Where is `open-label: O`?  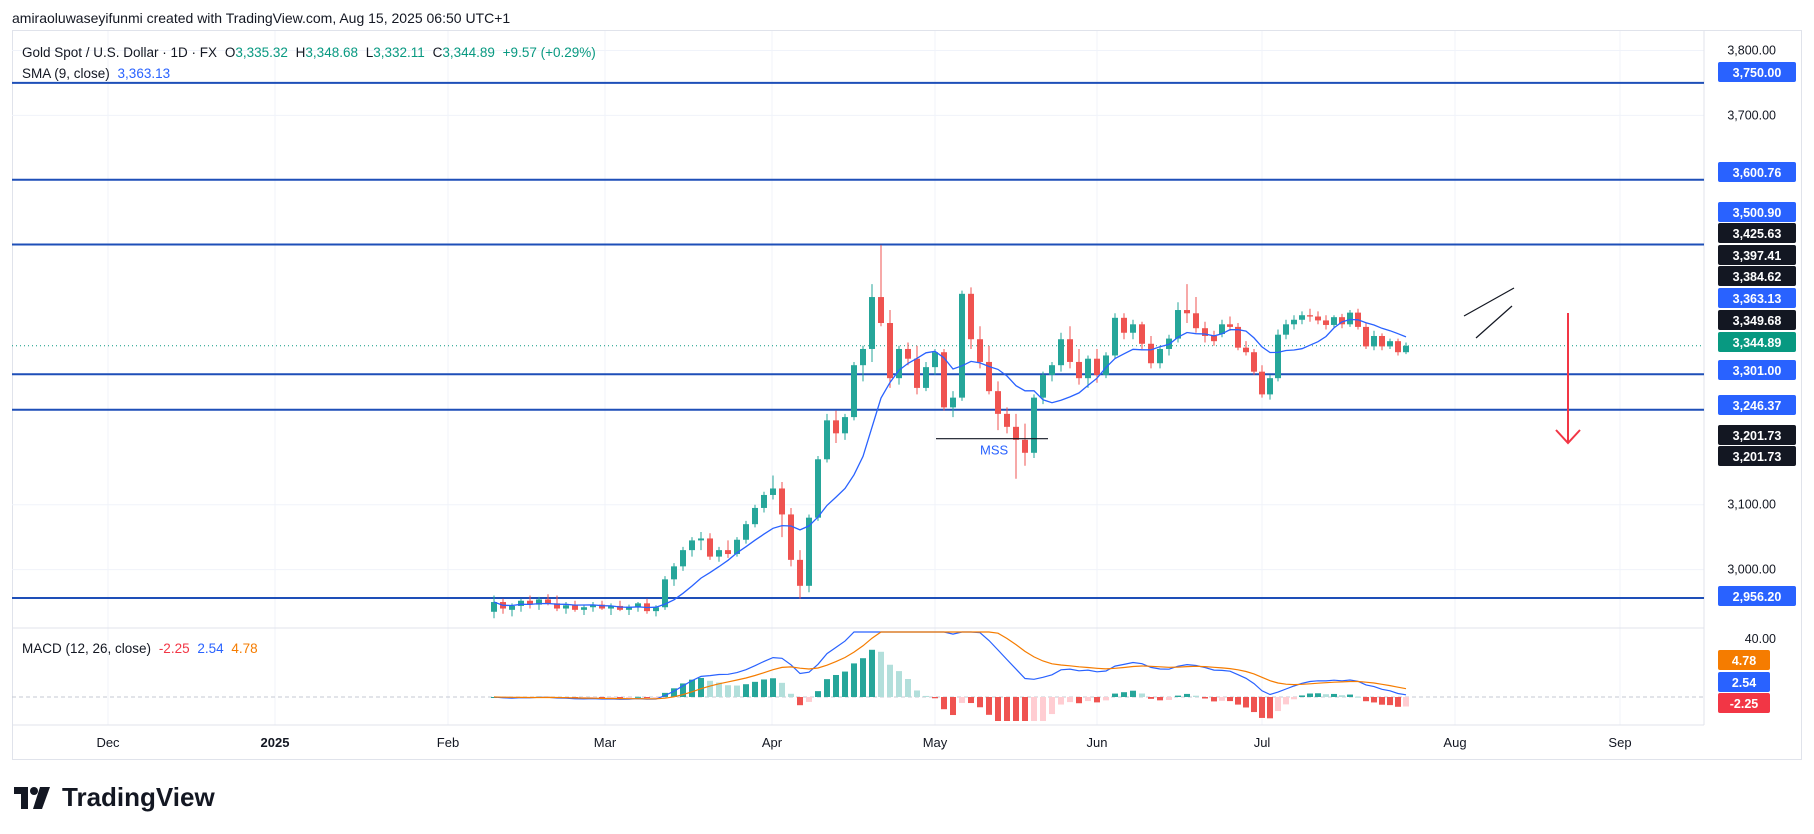 open-label: O is located at coordinates (230, 52).